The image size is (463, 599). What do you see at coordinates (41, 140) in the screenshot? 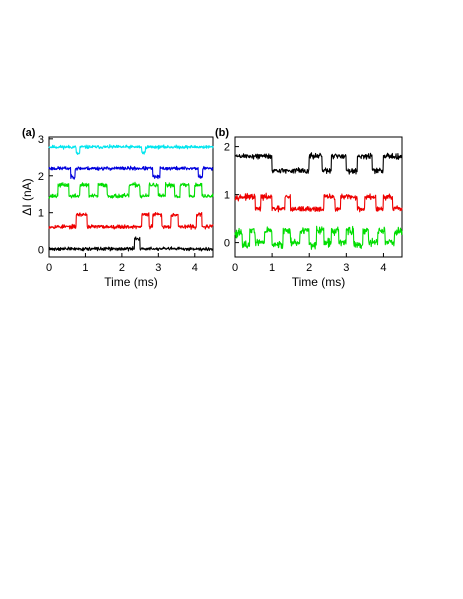
I see `y-tick-label: 3` at bounding box center [41, 140].